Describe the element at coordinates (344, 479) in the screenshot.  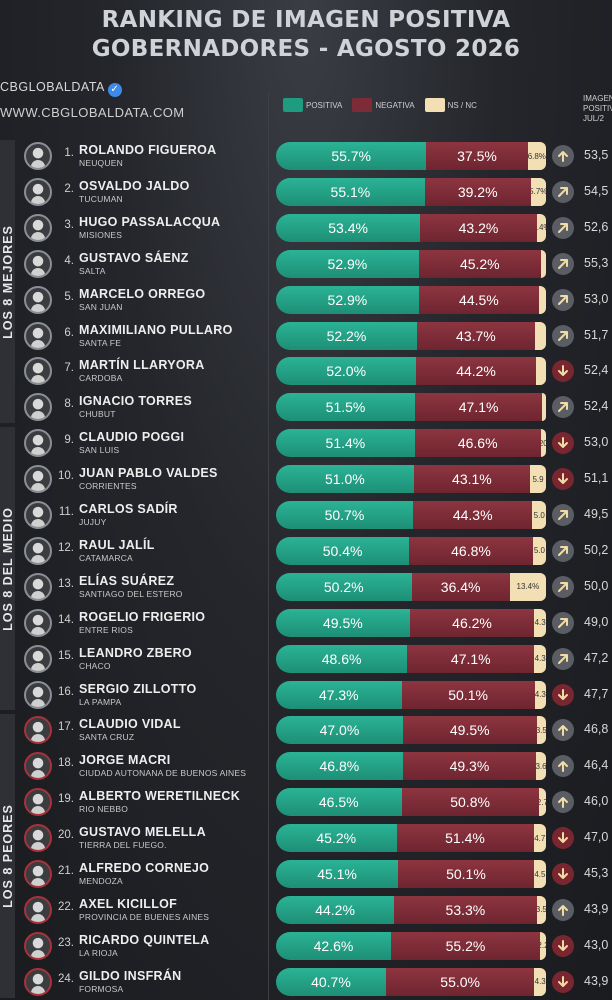
I see `label-positive: 51.0%` at that location.